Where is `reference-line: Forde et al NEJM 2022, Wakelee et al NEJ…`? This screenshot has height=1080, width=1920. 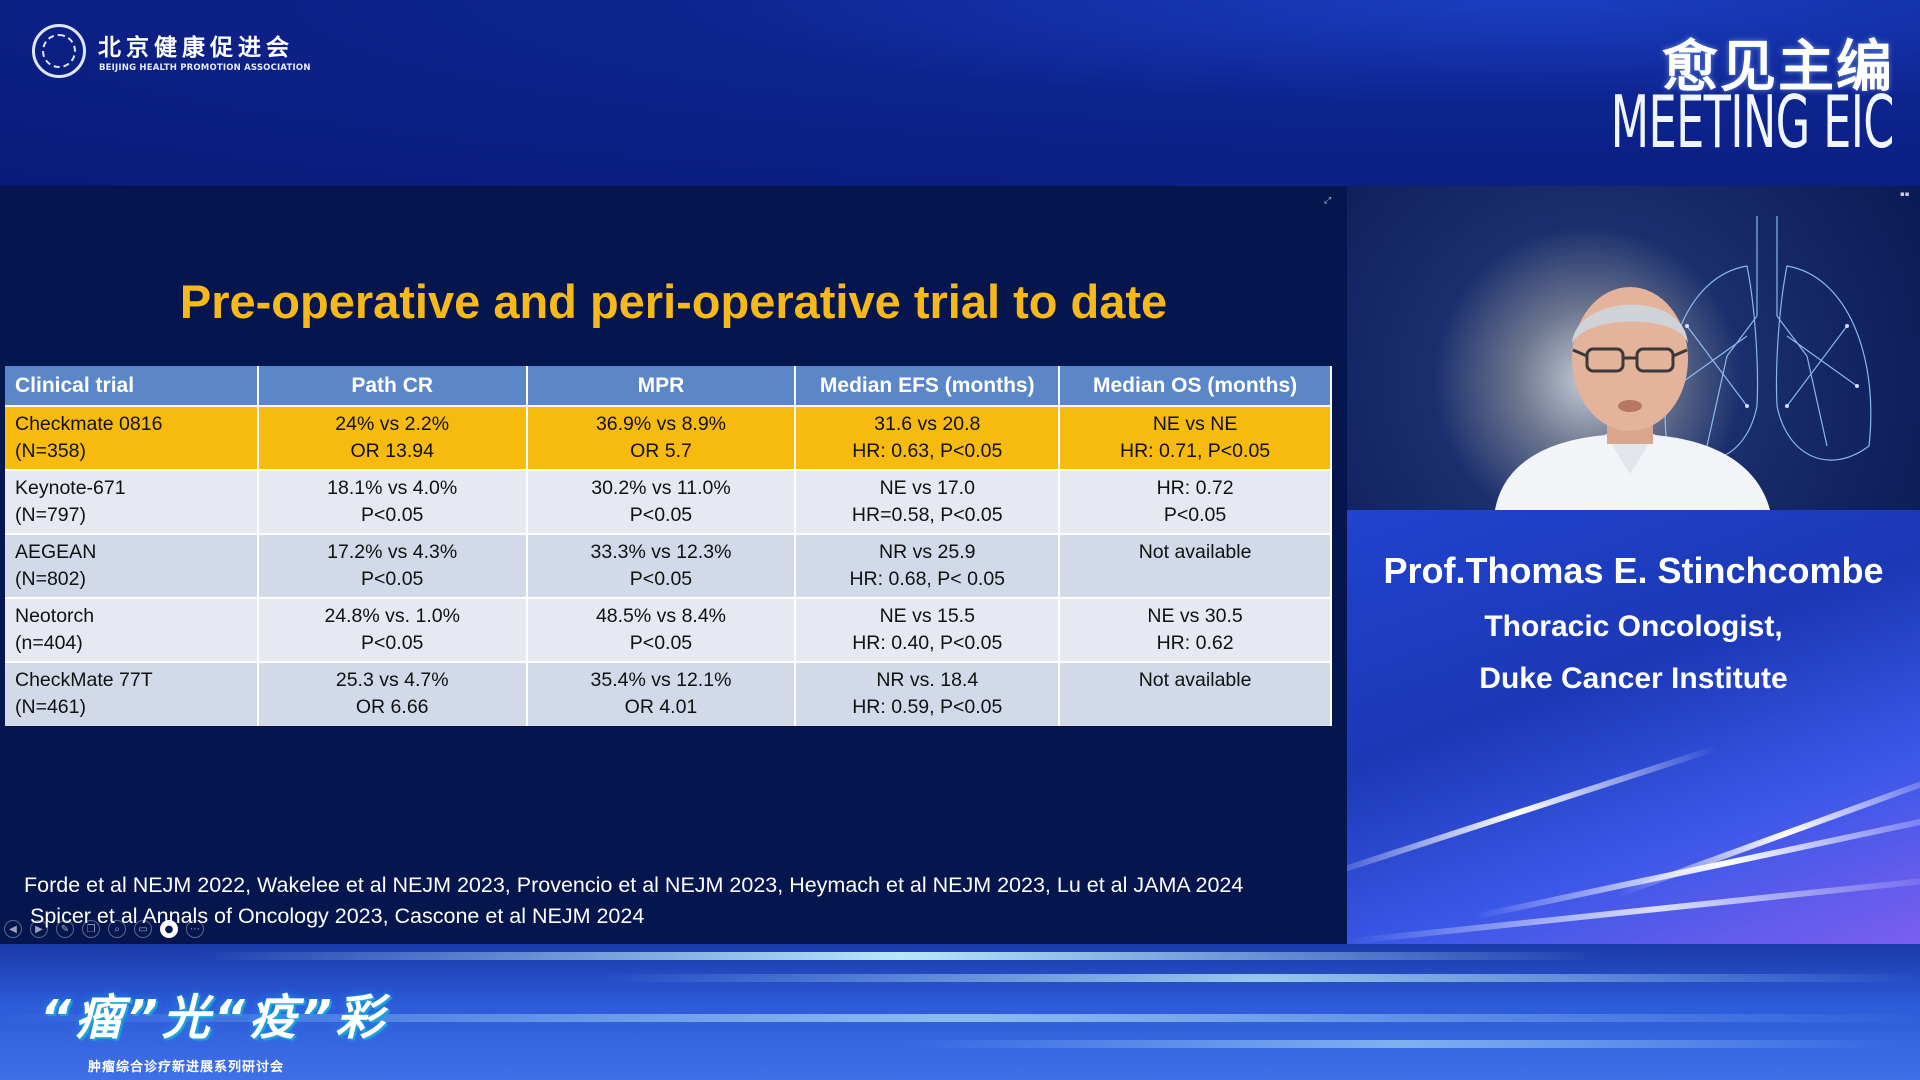
reference-line: Forde et al NEJM 2022, Wakelee et al NEJ… is located at coordinates (634, 885).